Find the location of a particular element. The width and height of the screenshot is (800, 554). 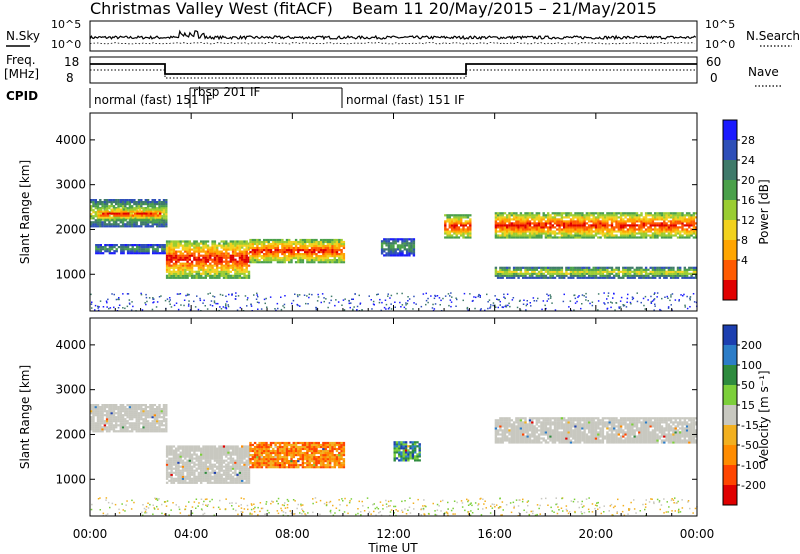

nave-label: Nave is located at coordinates (763, 72).